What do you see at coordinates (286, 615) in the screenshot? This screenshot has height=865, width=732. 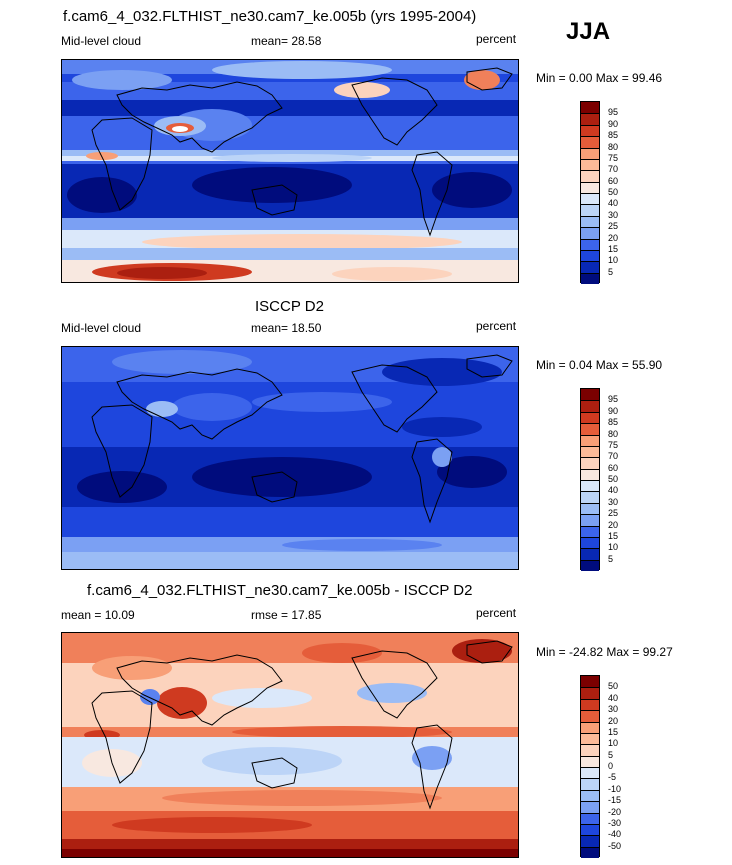 I see `panel3-rmse-label: rmse = 17.85` at bounding box center [286, 615].